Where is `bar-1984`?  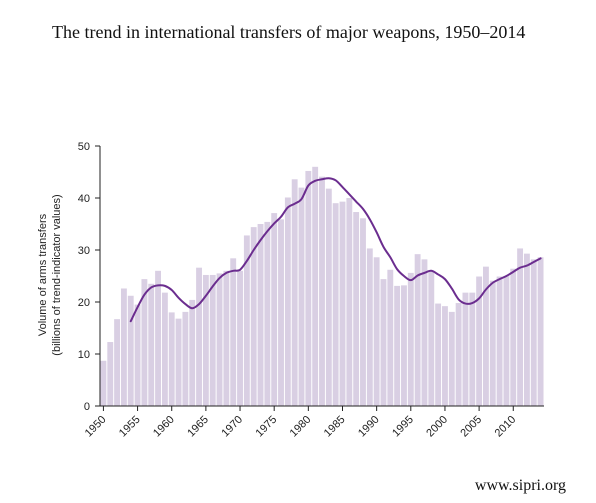
bar-1984 is located at coordinates (335, 304).